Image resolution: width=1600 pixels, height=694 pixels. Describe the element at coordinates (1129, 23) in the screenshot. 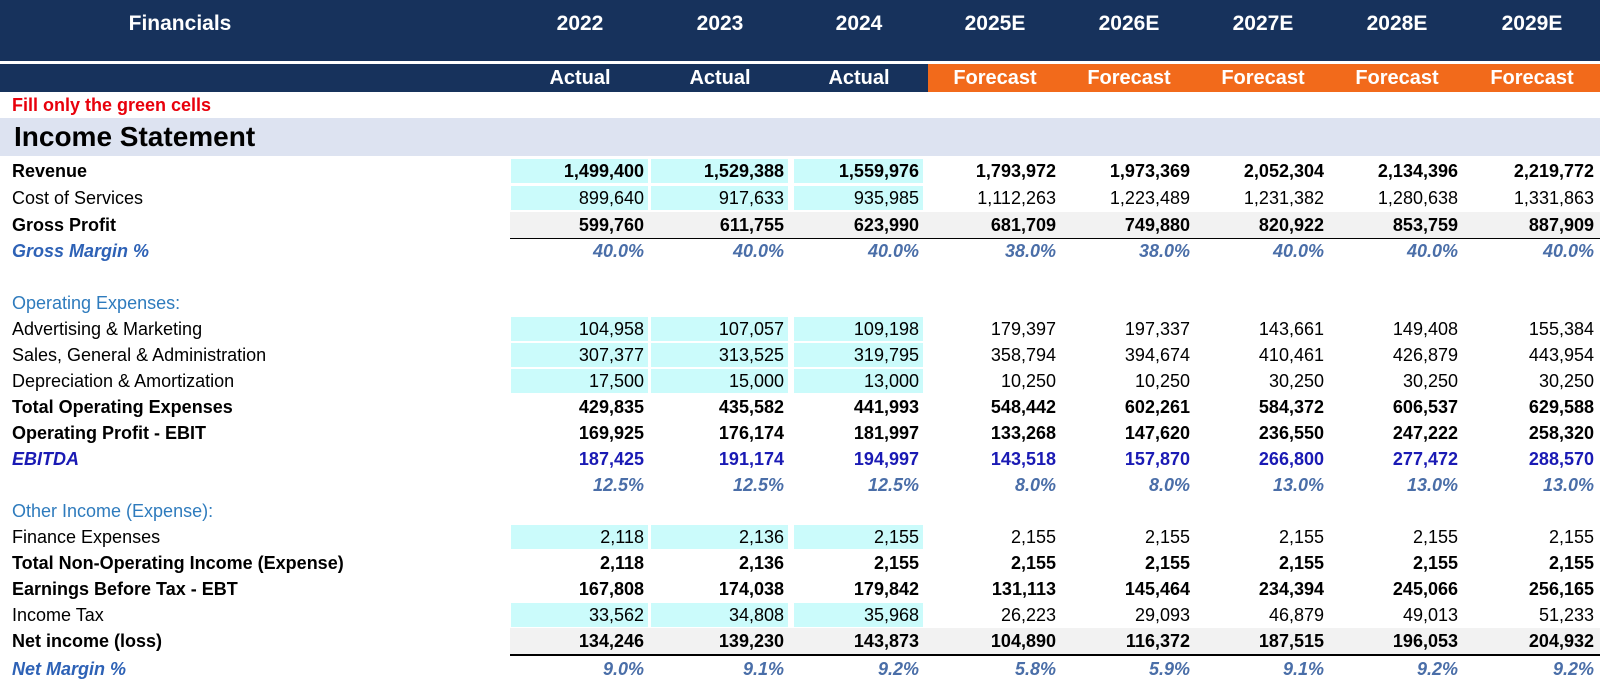

I see `year-header-2026e: 2026E` at that location.